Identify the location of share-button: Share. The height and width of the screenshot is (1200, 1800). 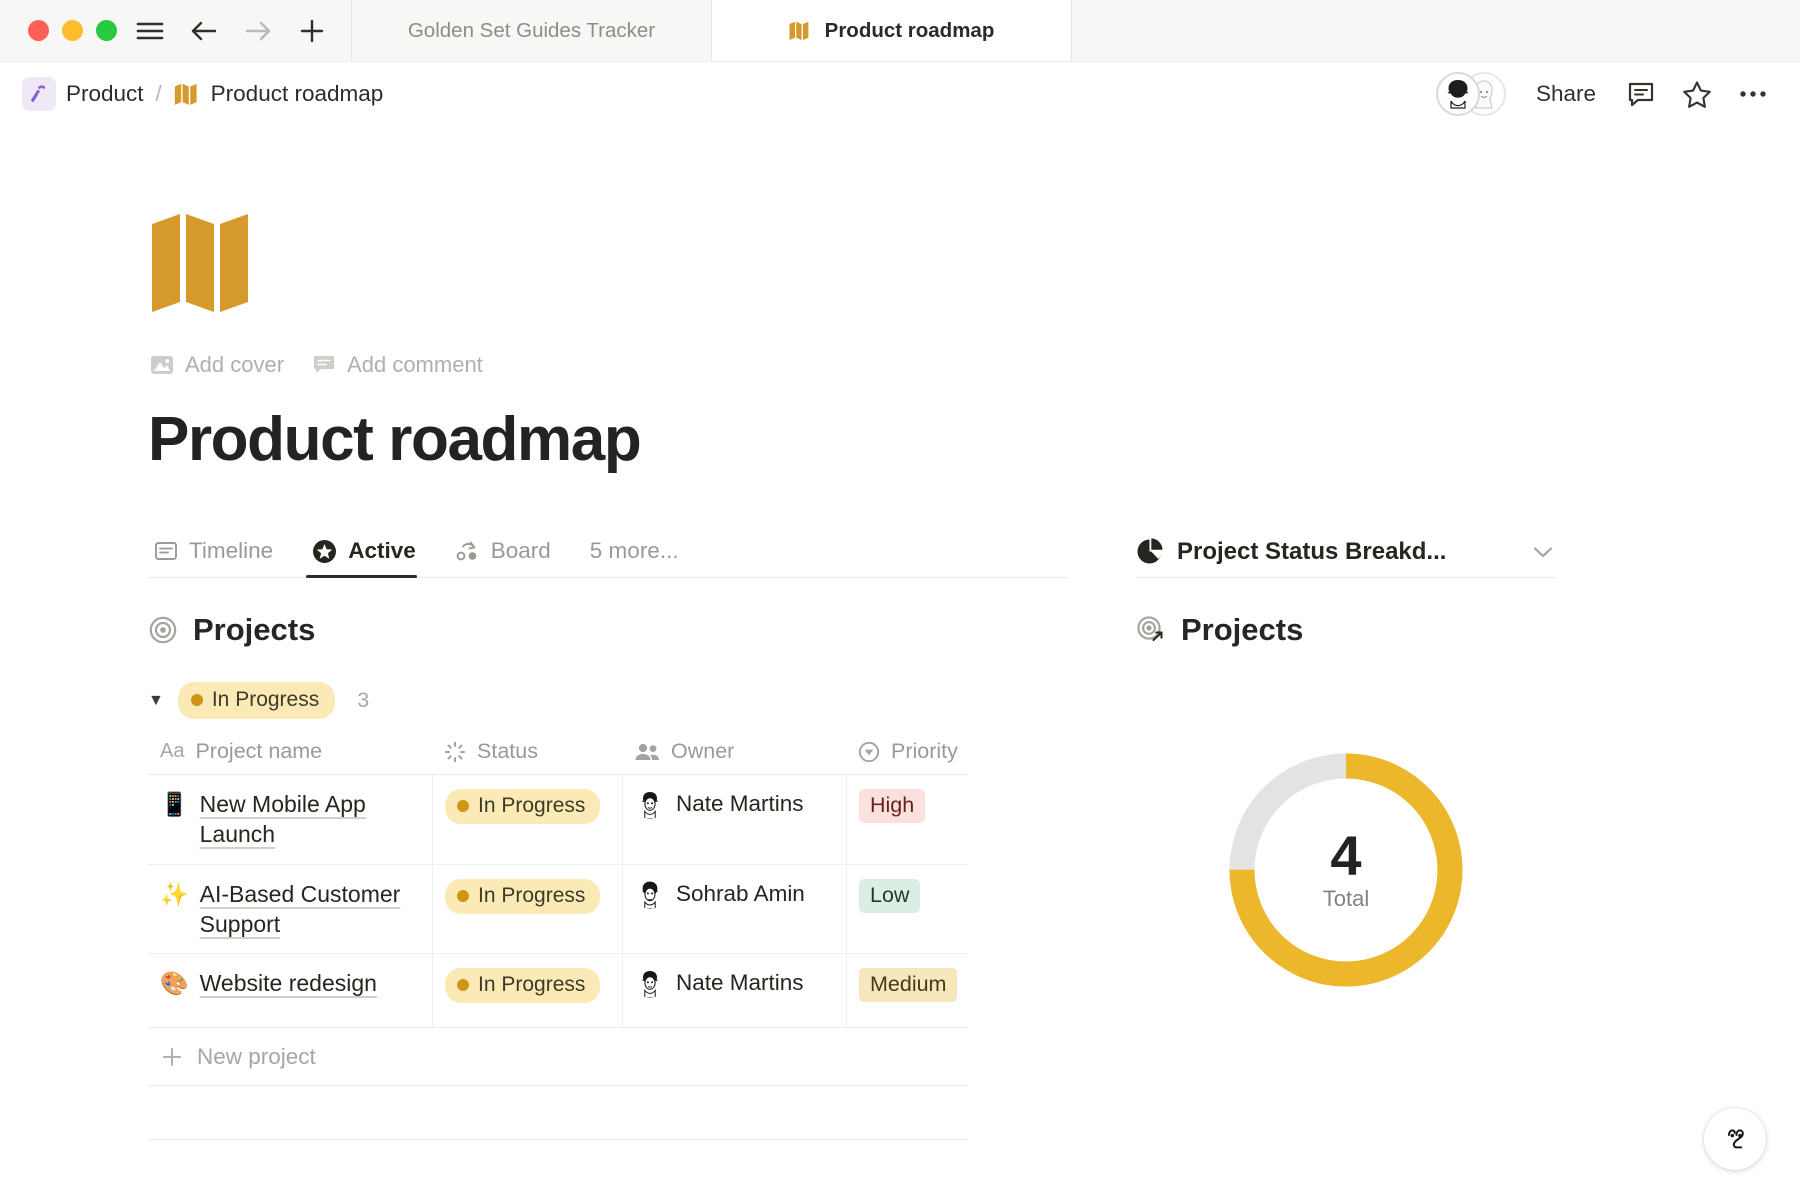
(1565, 93).